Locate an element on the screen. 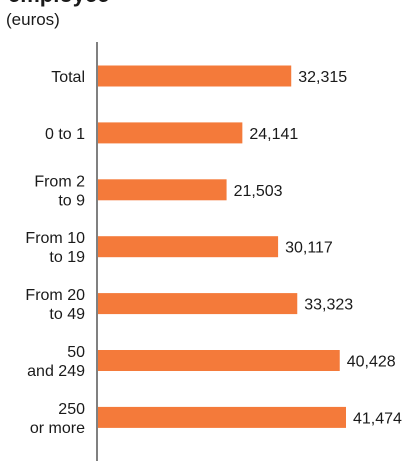  category-label-6-line-1: or more is located at coordinates (57, 428).